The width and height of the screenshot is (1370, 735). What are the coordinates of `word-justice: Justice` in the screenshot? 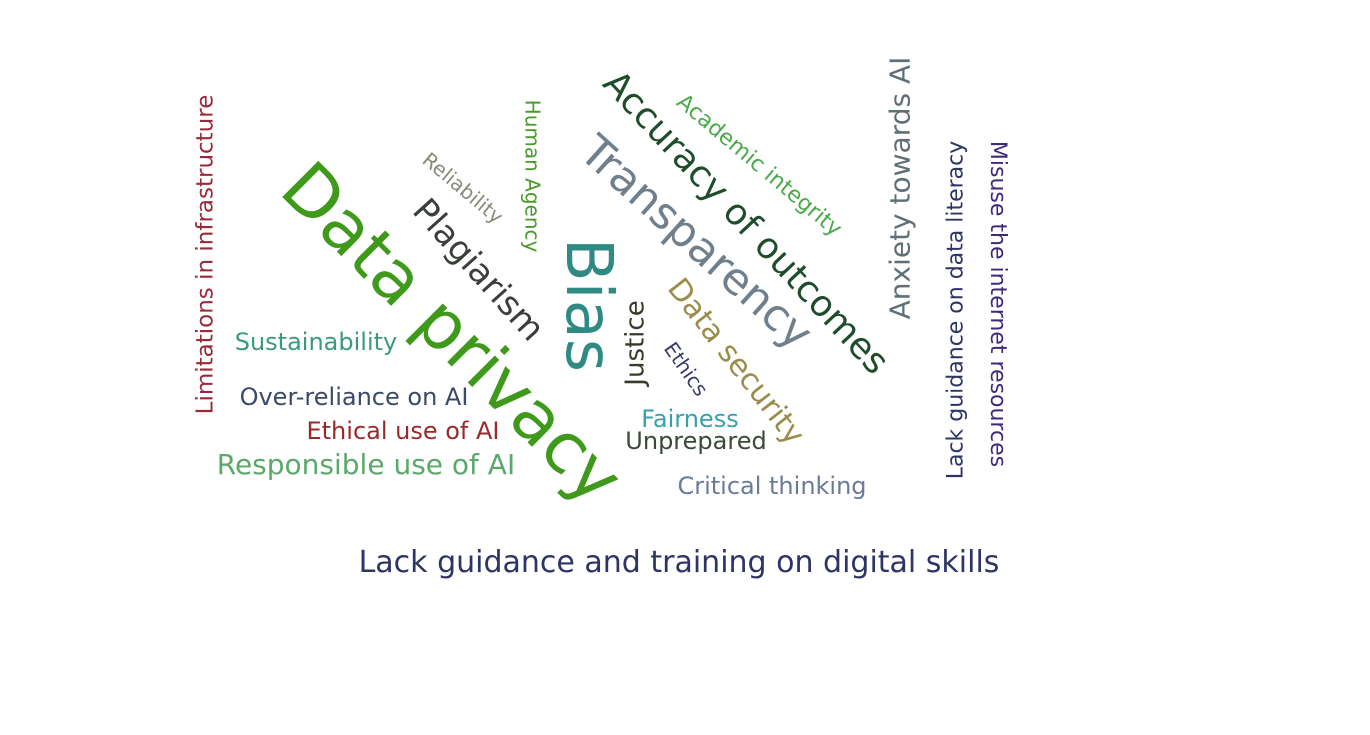 It's located at (636, 343).